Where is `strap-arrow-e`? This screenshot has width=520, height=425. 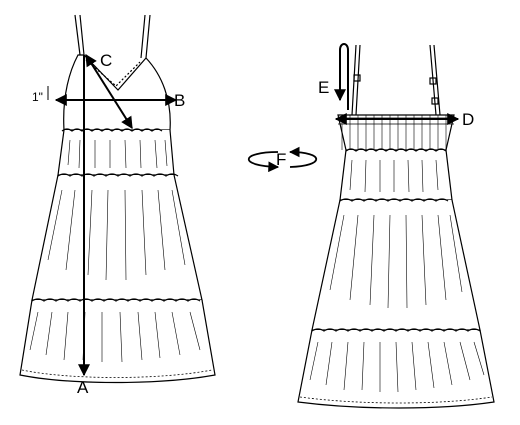 strap-arrow-e is located at coordinates (341, 76).